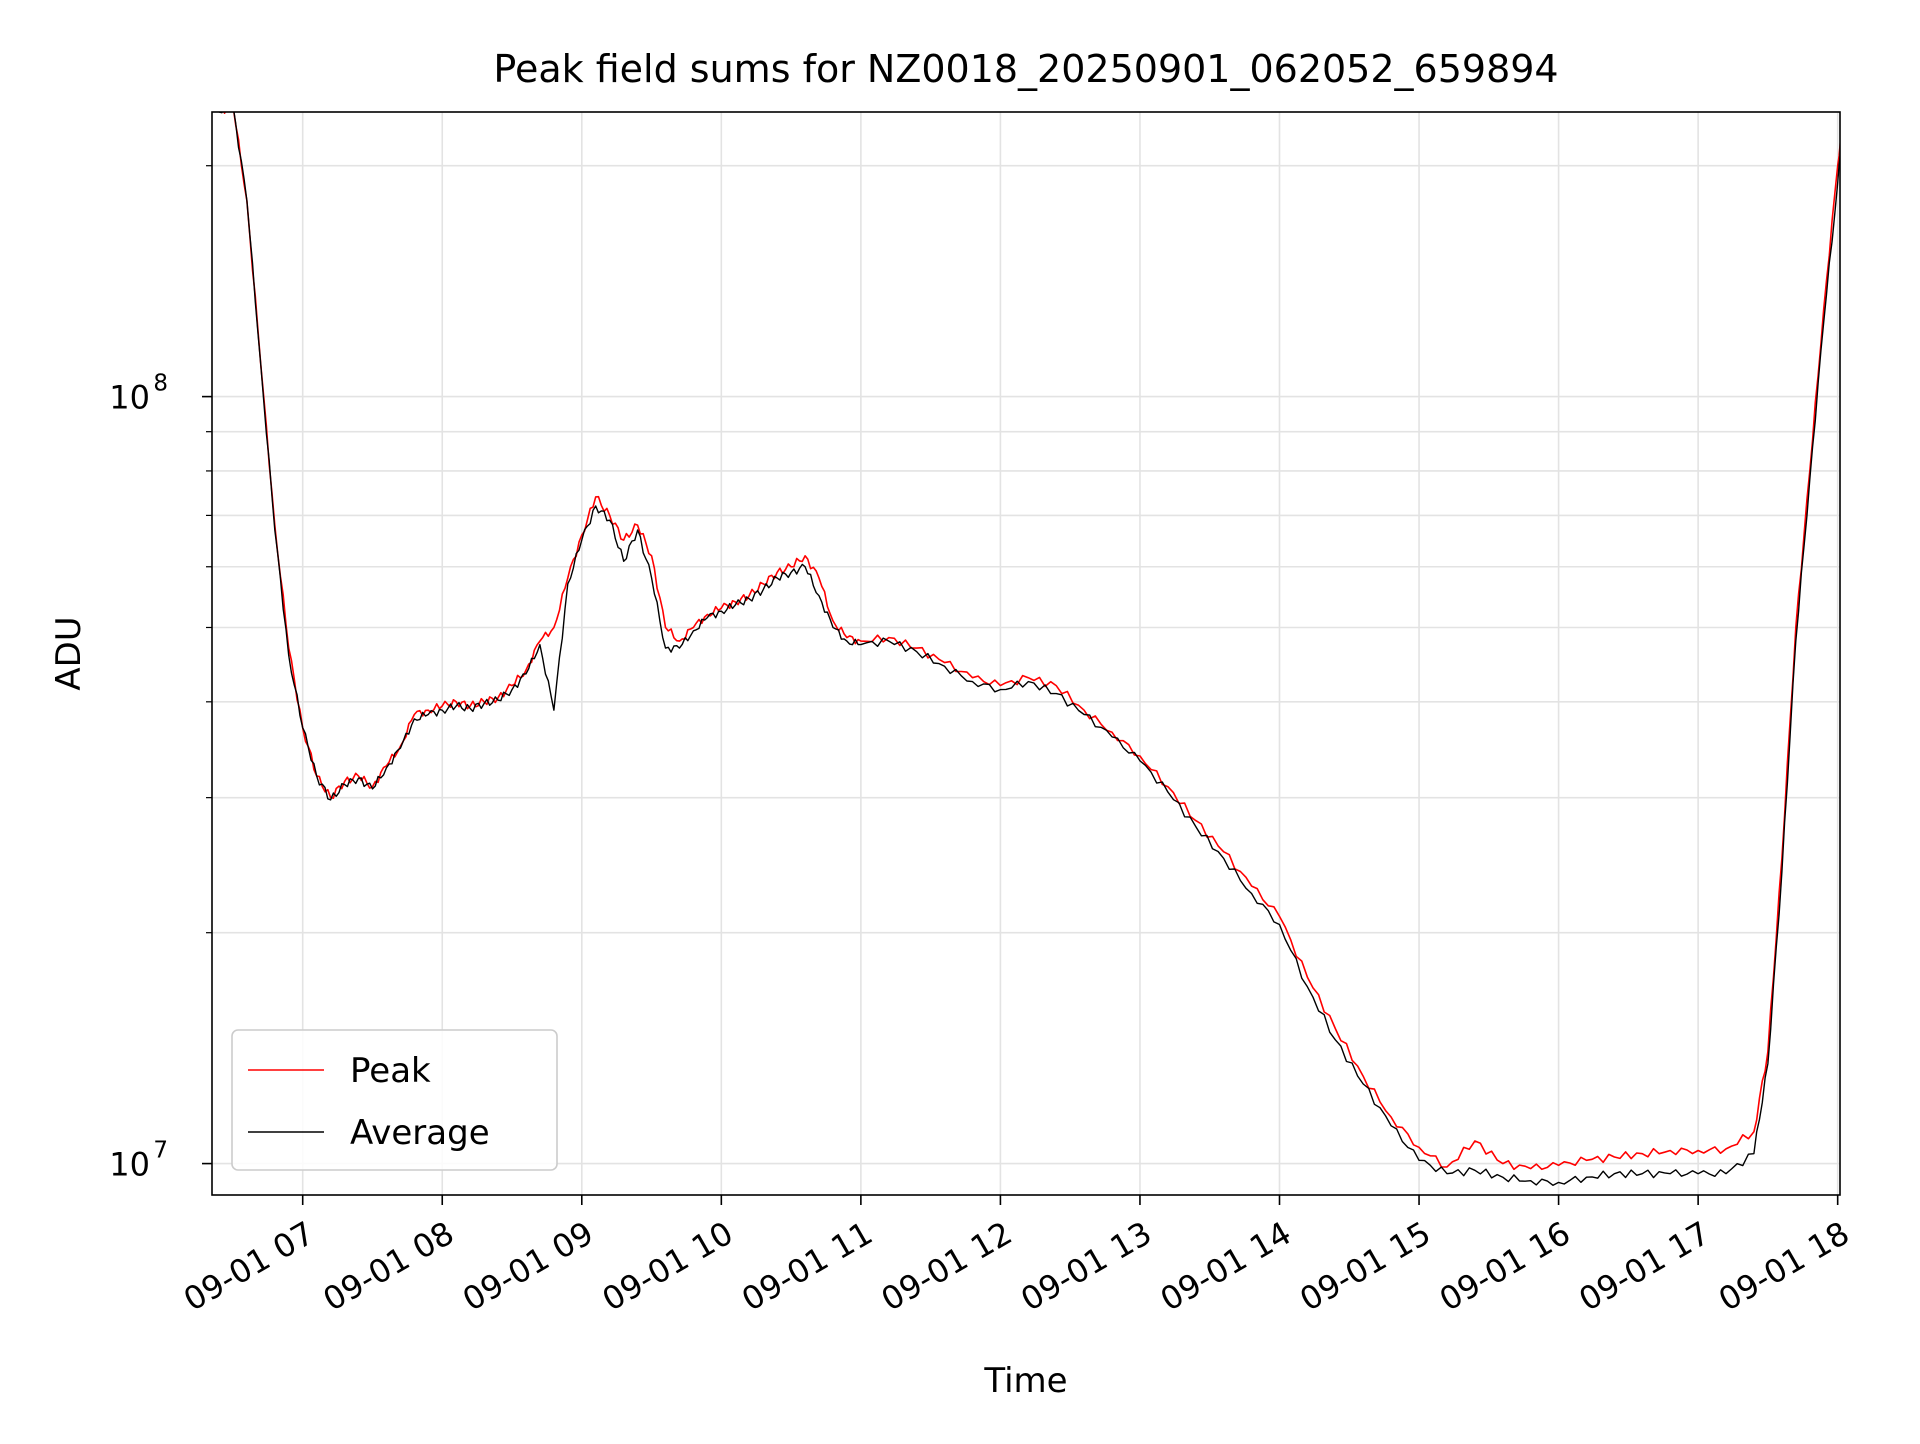  I want to click on legend-box, so click(394, 1100).